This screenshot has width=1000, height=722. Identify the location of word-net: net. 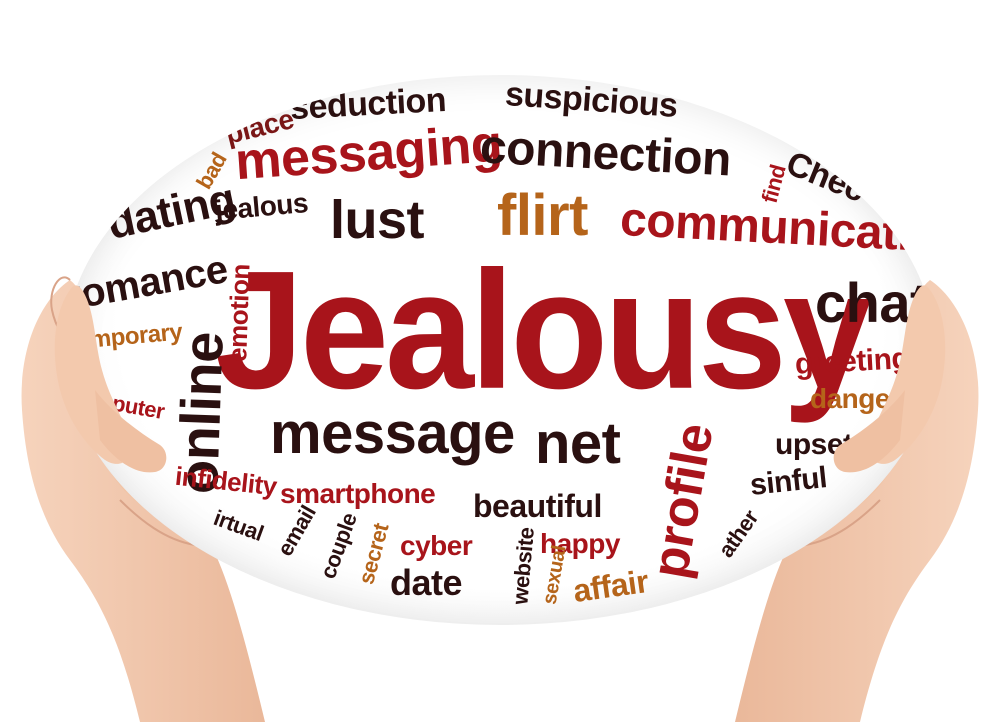
(578, 443).